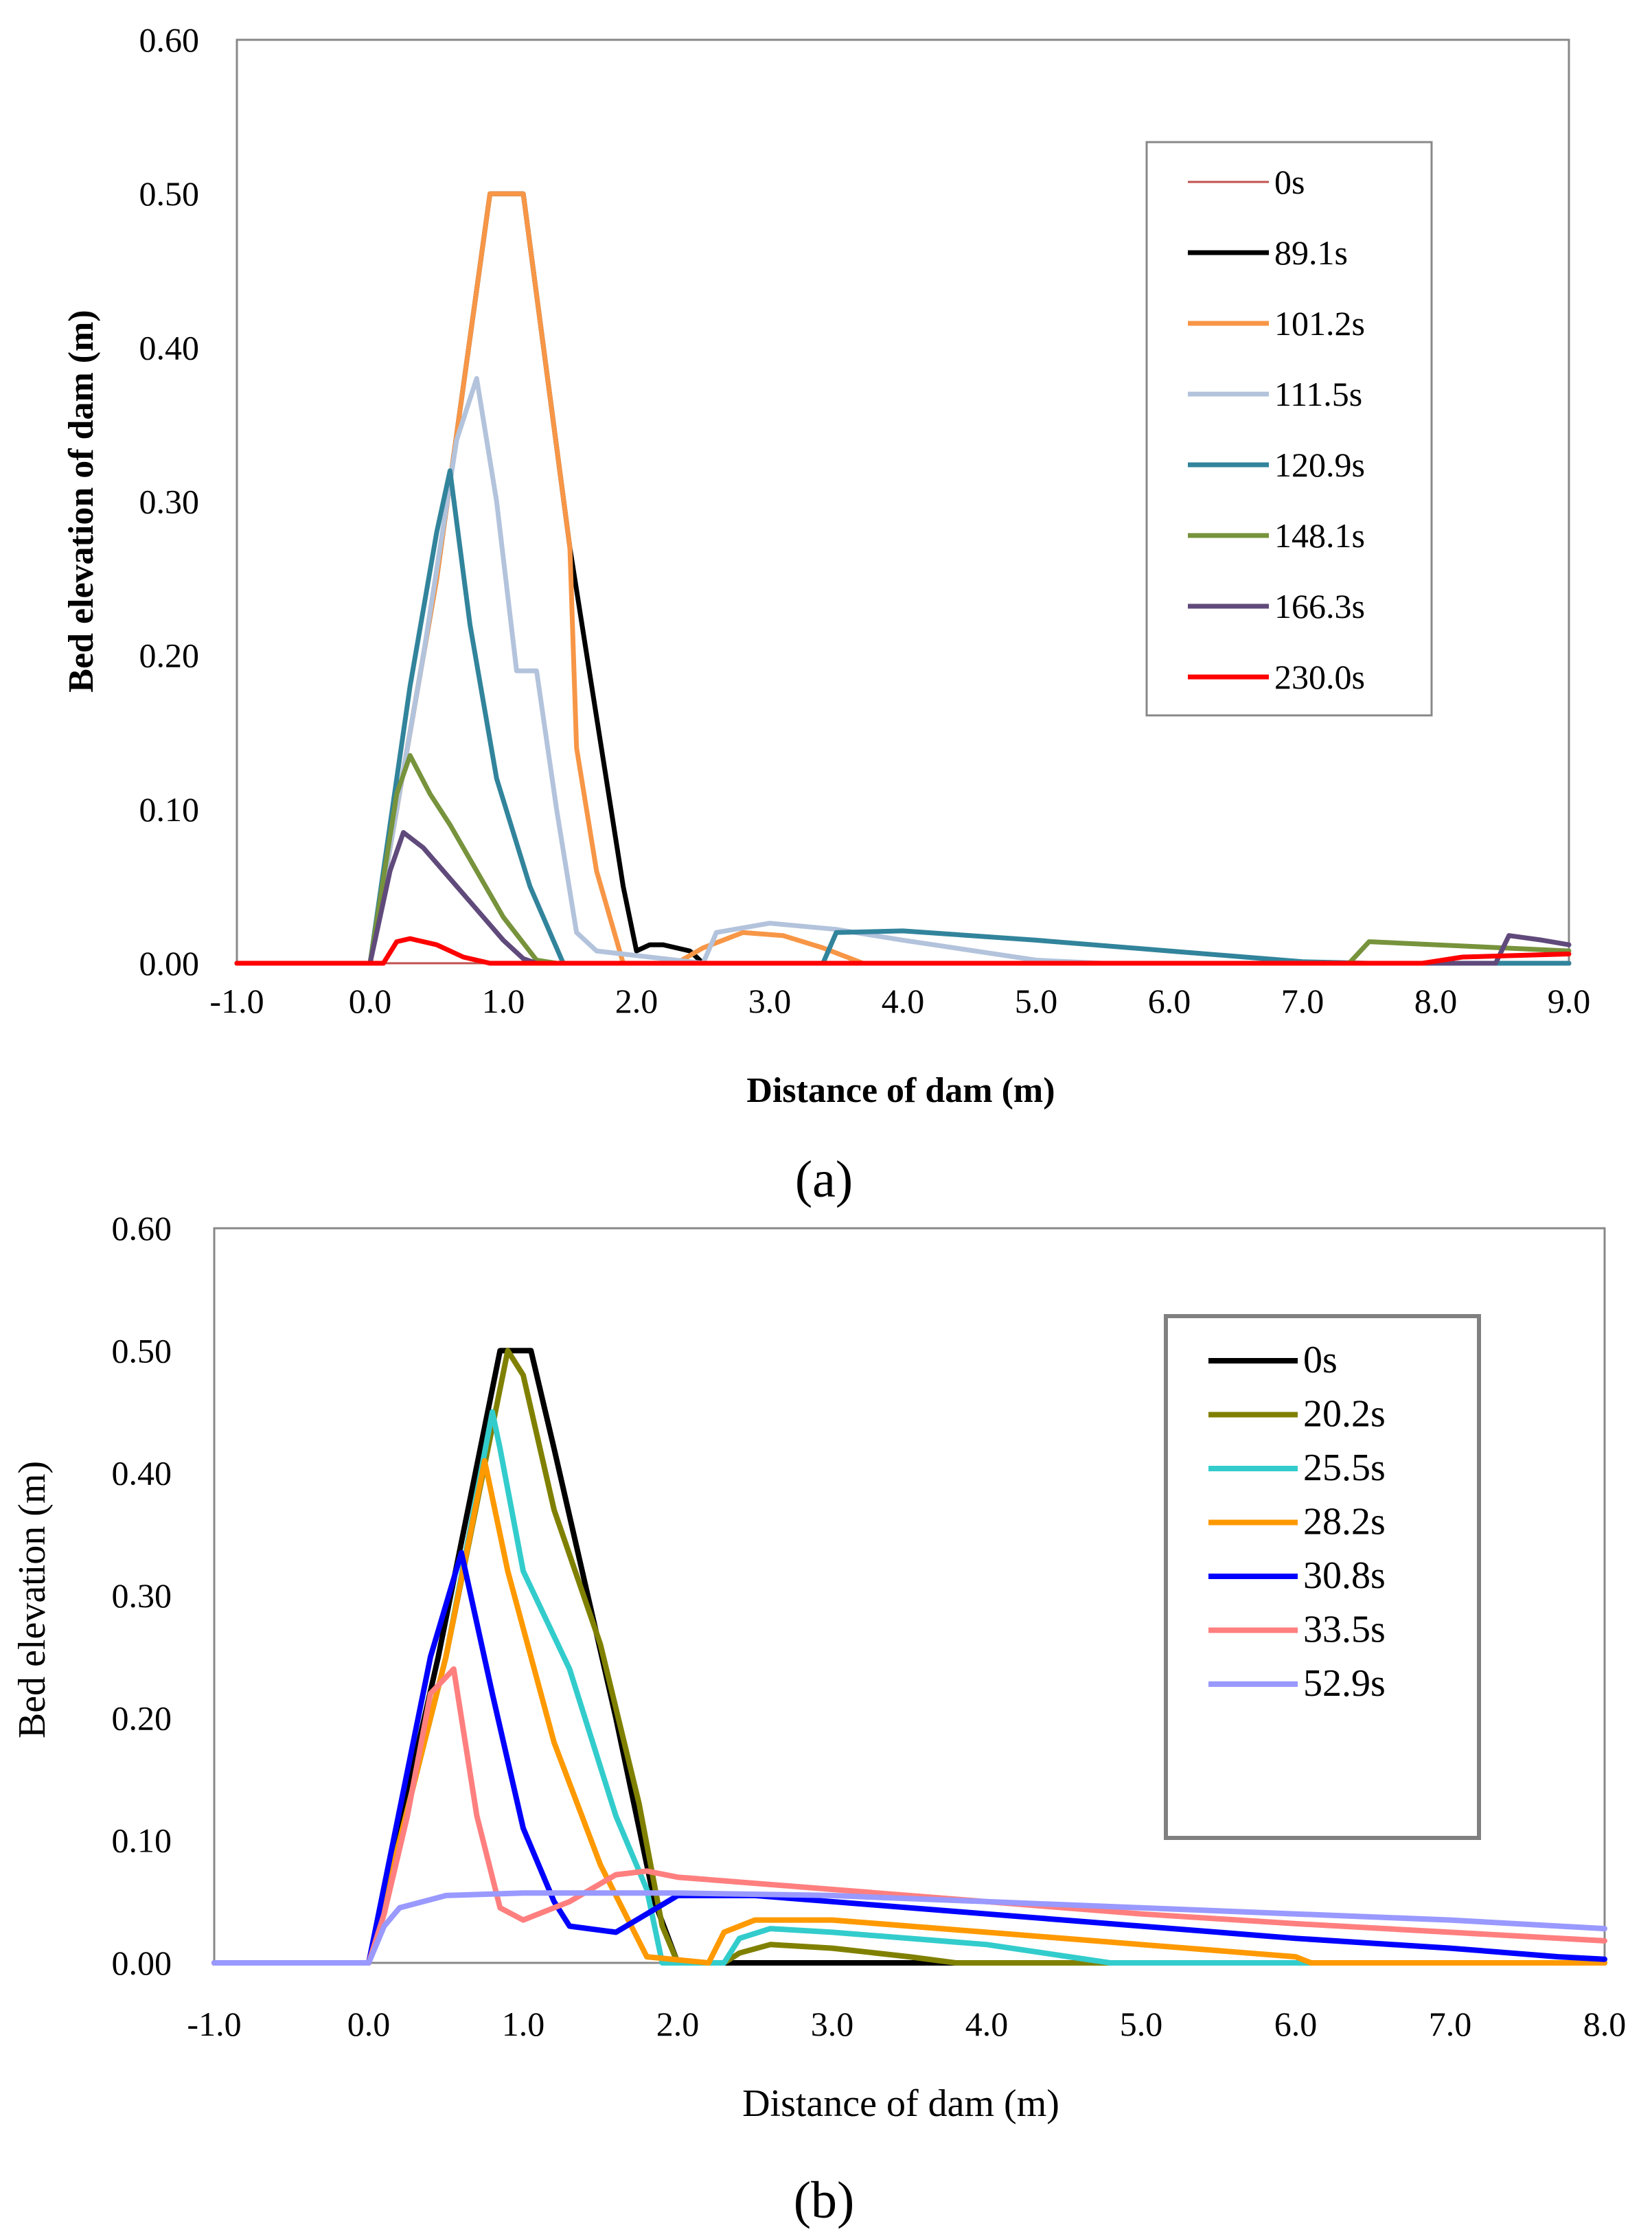 The image size is (1652, 2232). I want to click on legend-box, so click(1289, 429).